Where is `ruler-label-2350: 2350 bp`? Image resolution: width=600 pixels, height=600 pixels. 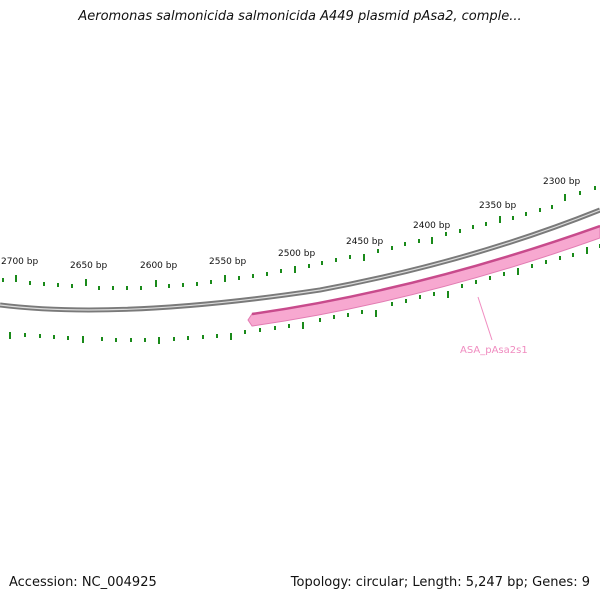
ruler-label-2350: 2350 bp is located at coordinates (497, 206).